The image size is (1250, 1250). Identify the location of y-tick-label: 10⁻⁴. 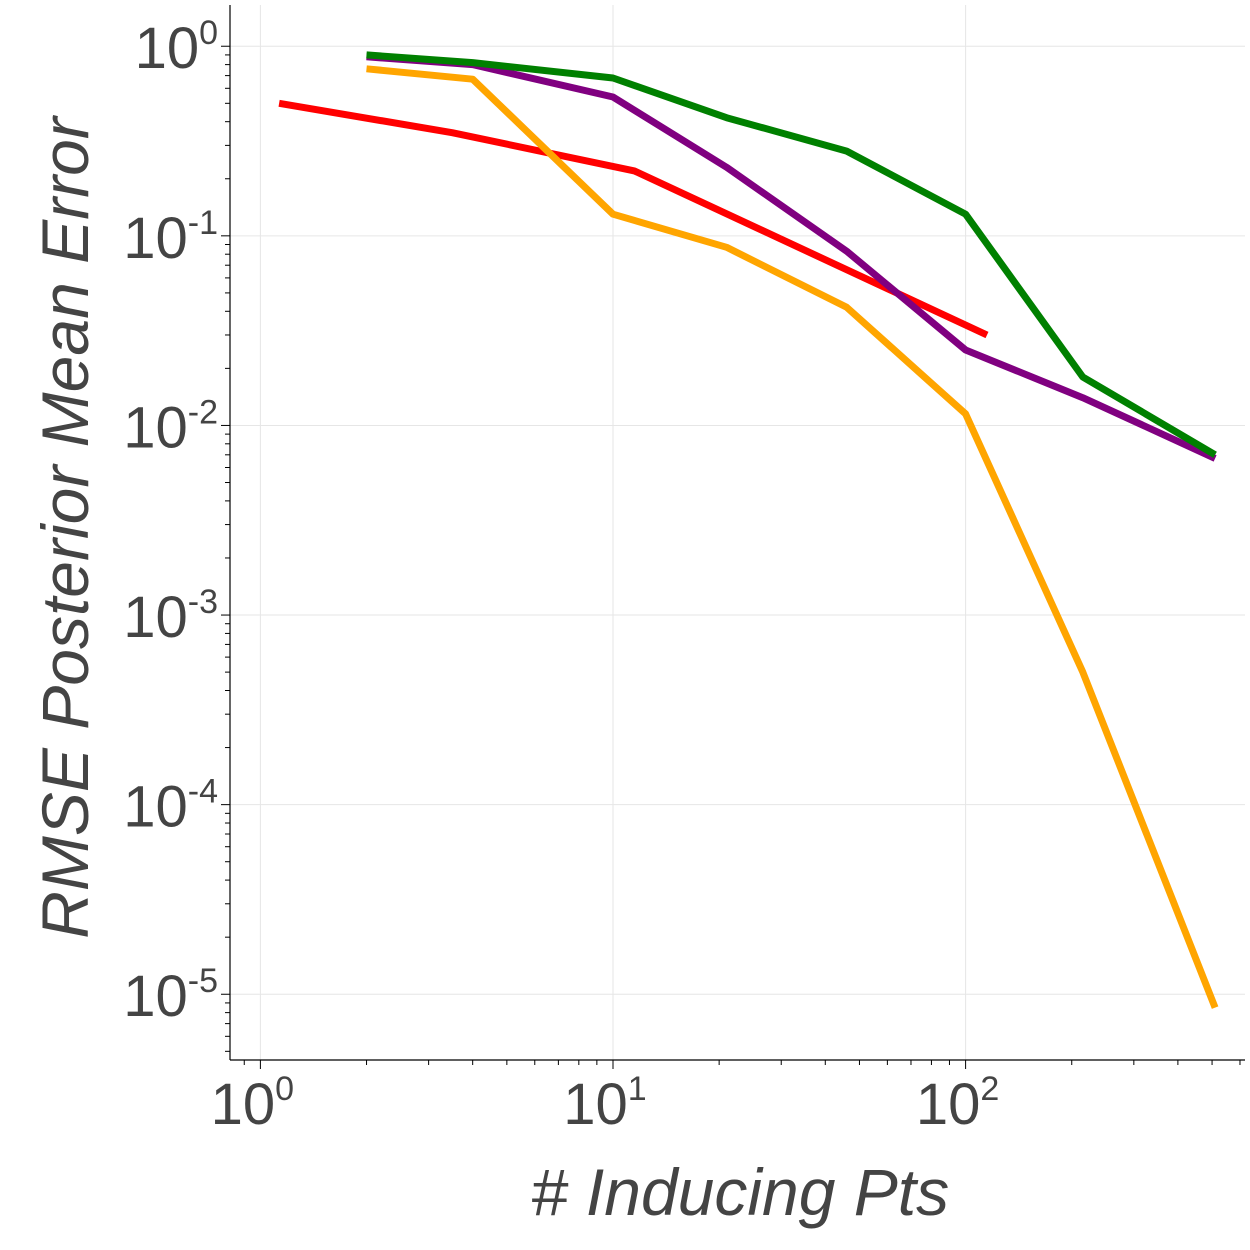
(170, 806).